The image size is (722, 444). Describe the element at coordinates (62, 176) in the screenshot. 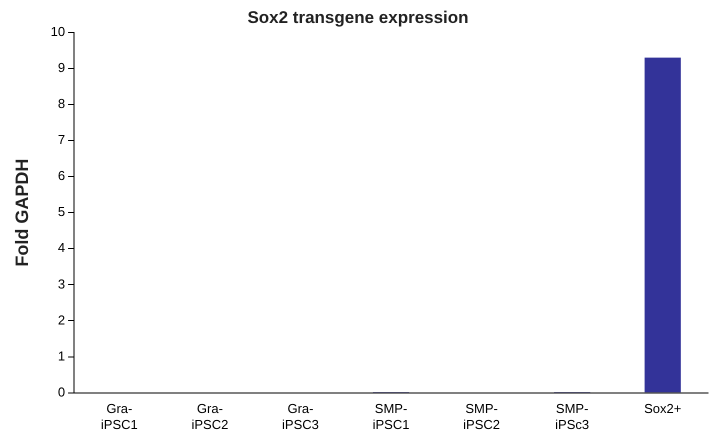

I see `y-tick-label: 6` at that location.